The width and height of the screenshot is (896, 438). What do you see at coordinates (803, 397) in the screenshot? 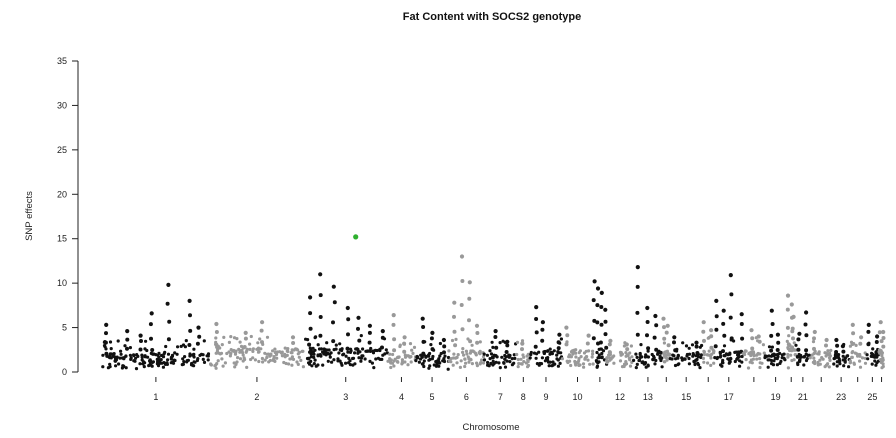
I see `x-tick-label: 21` at bounding box center [803, 397].